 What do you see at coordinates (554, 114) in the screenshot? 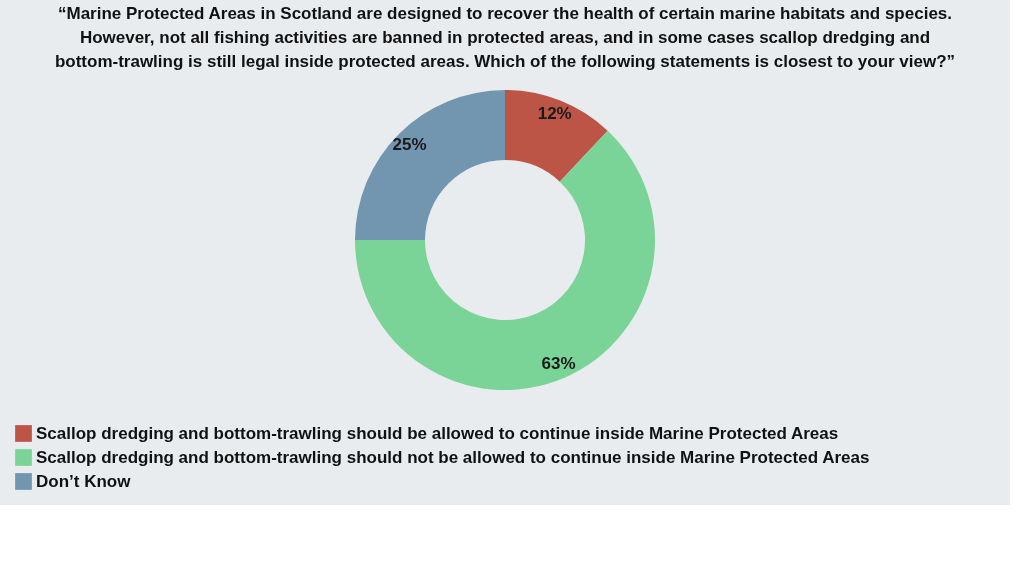
I see `data-label: 12%` at bounding box center [554, 114].